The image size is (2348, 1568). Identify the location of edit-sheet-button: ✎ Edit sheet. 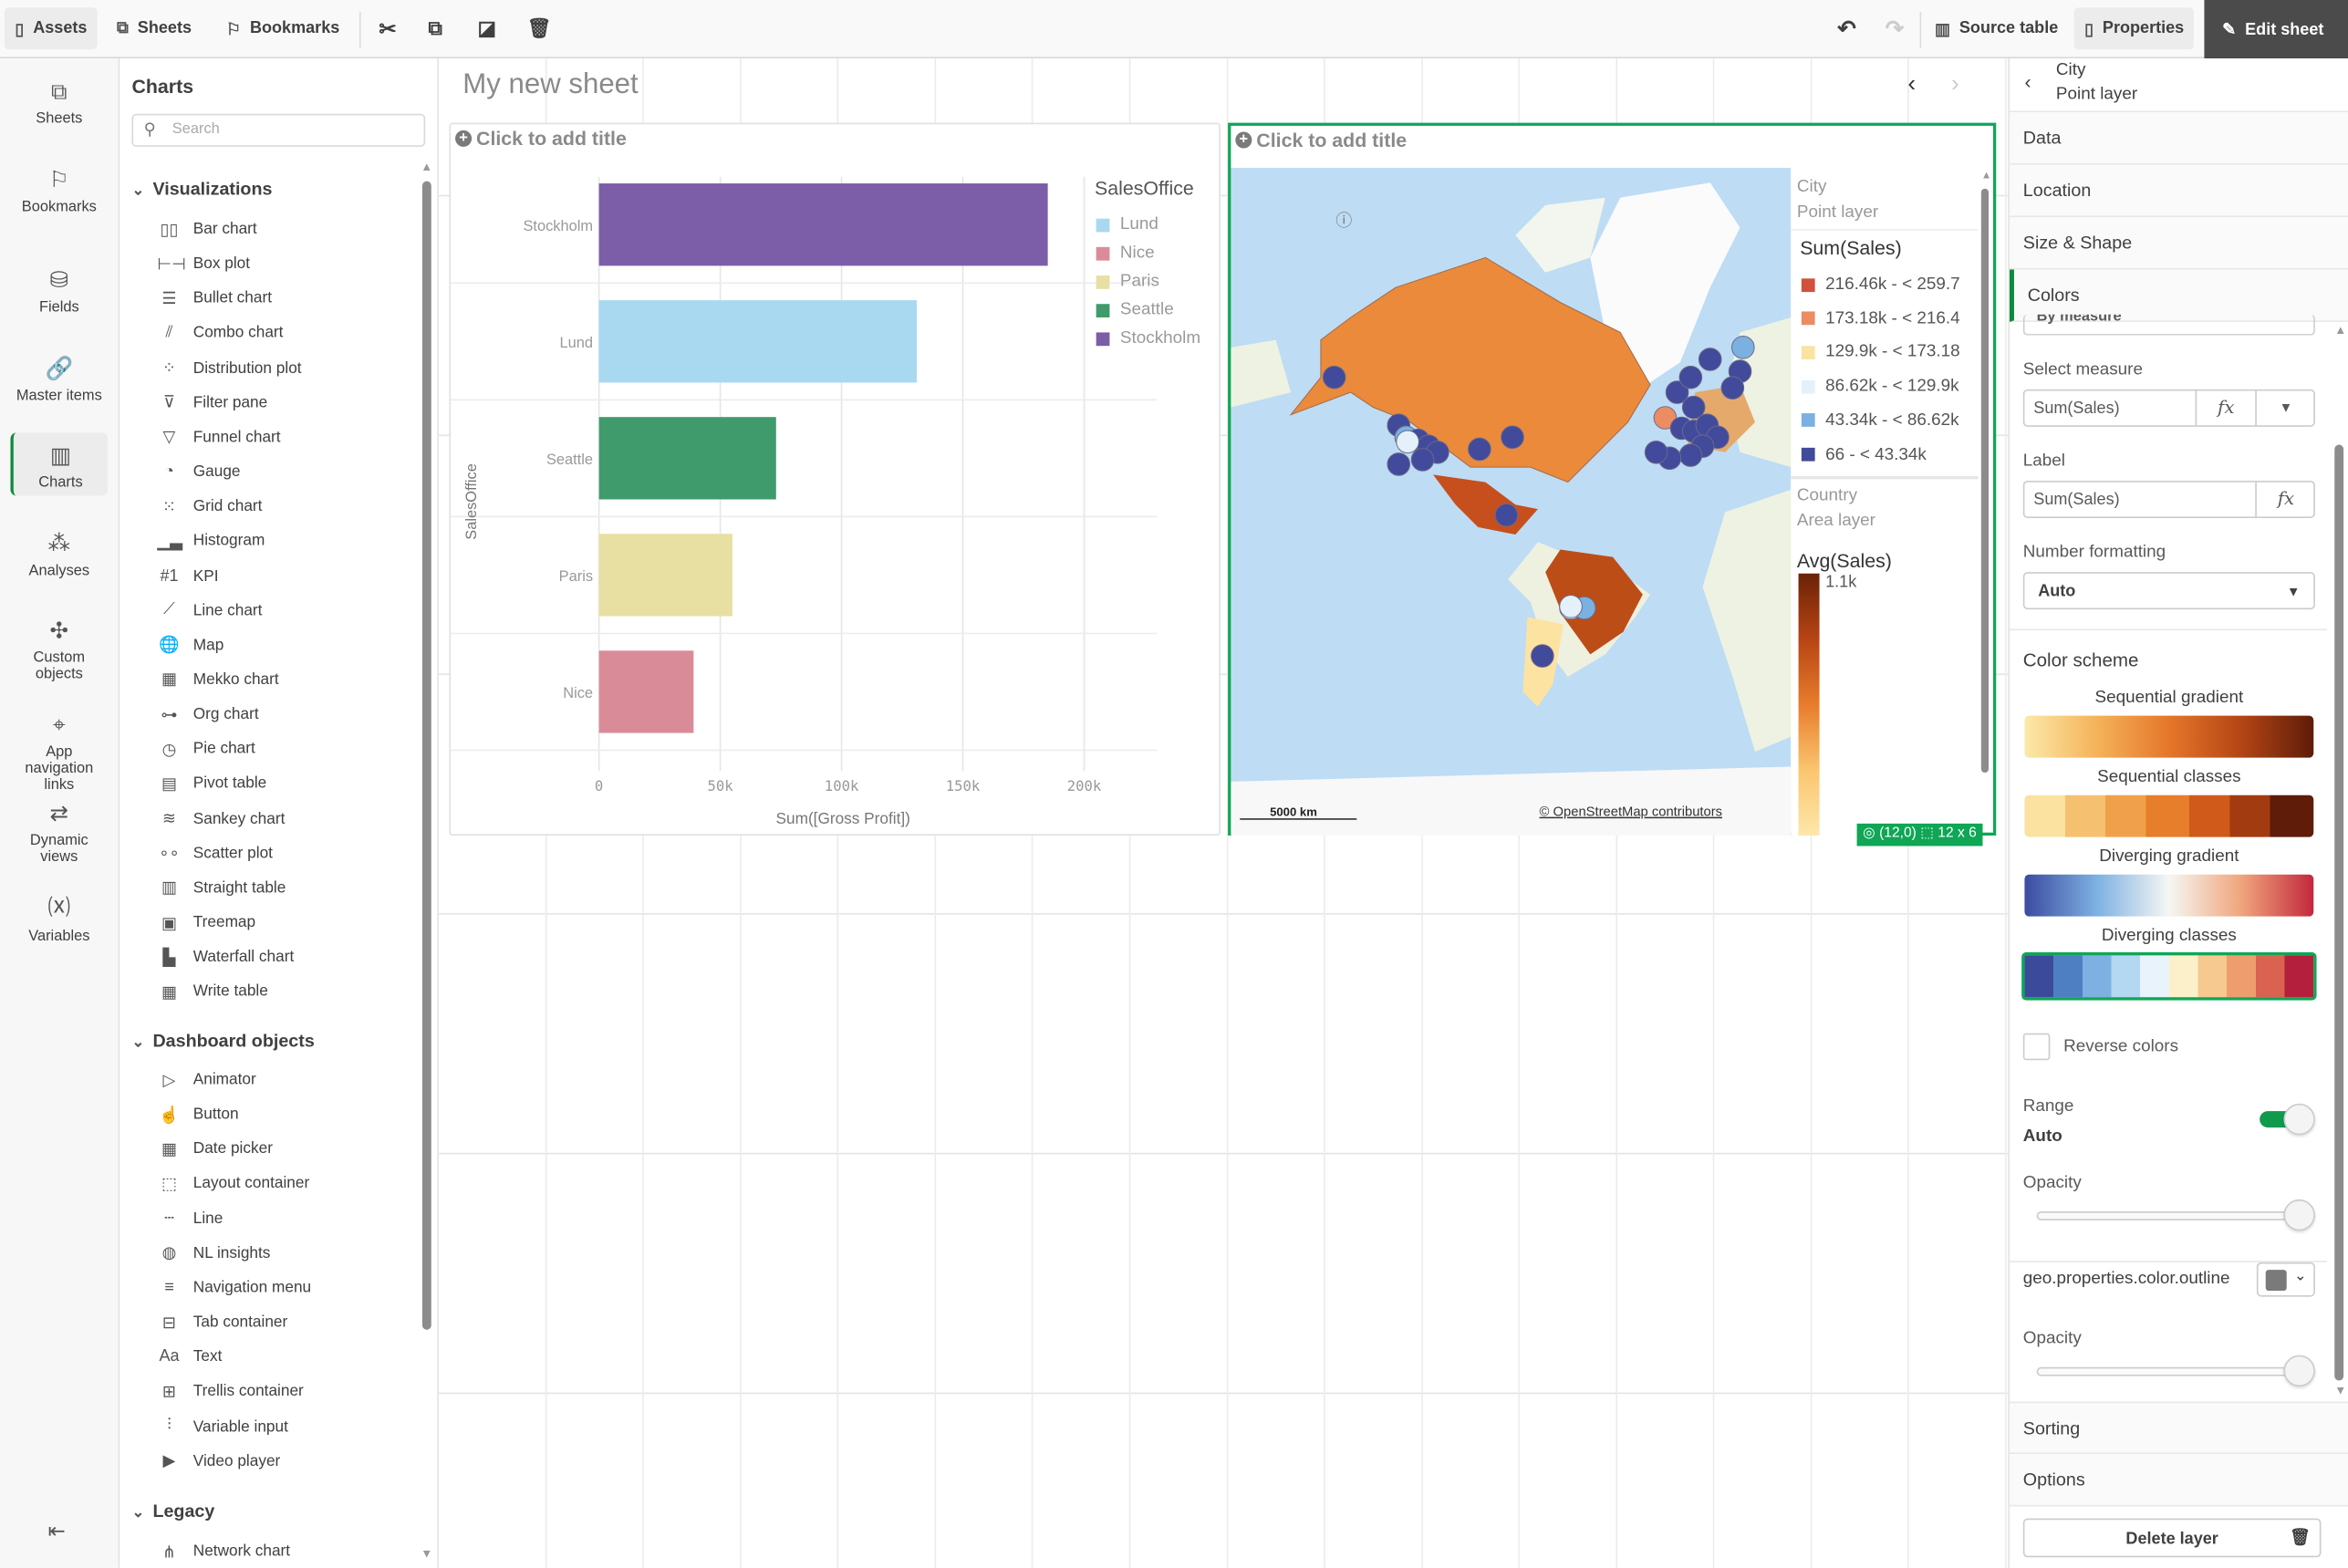
(2276, 30).